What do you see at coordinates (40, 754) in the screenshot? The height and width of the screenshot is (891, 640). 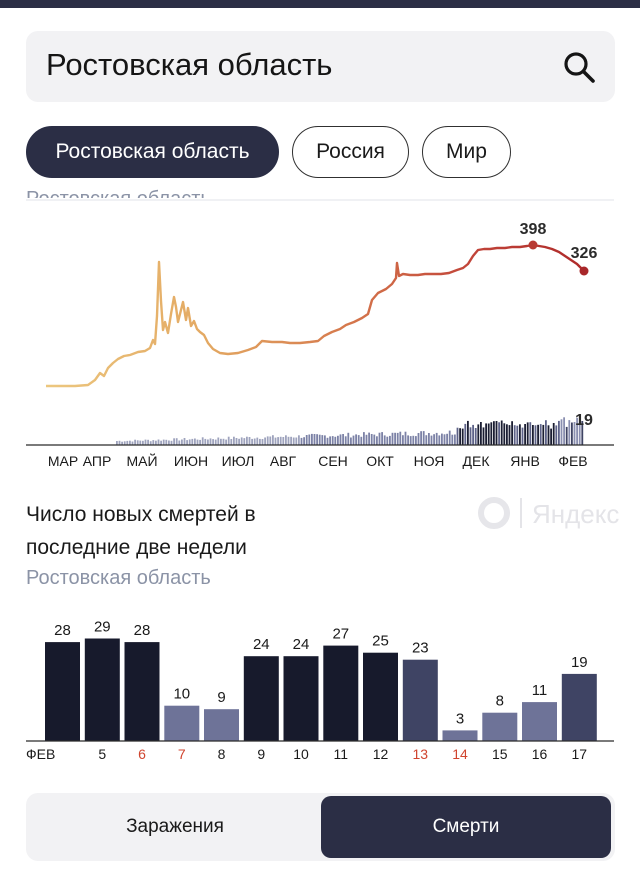 I see `deaths-x-tick-label: ФЕВ` at bounding box center [40, 754].